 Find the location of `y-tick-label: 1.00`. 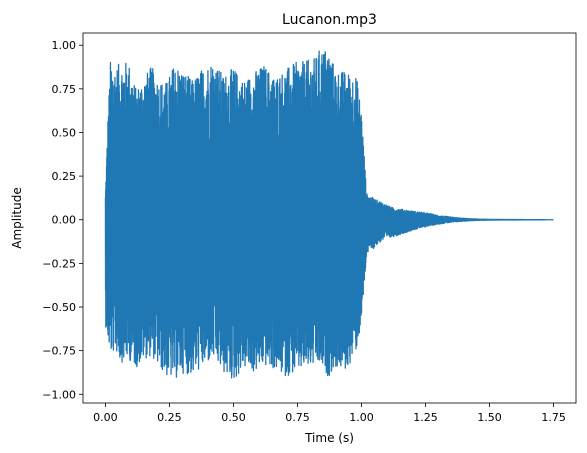

y-tick-label: 1.00 is located at coordinates (64, 45).